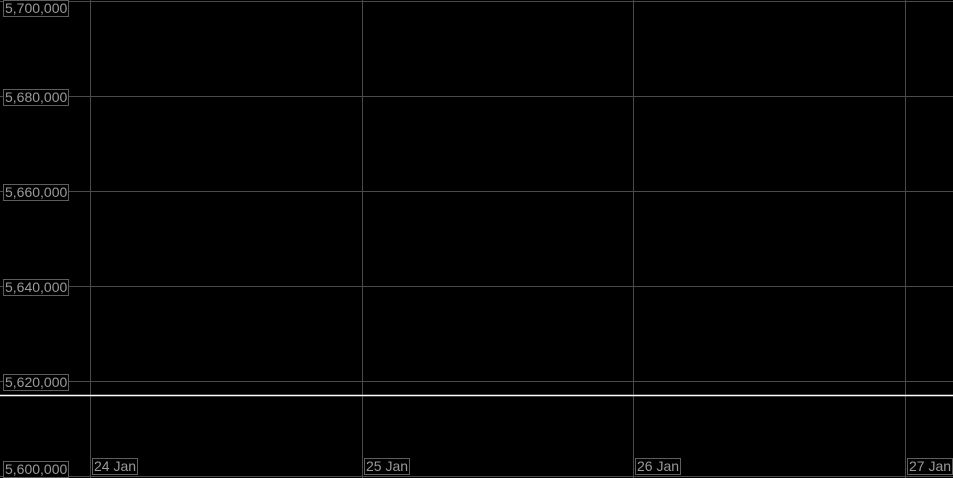 Image resolution: width=953 pixels, height=478 pixels. Describe the element at coordinates (658, 466) in the screenshot. I see `x-tick-label: 26 Jan` at that location.